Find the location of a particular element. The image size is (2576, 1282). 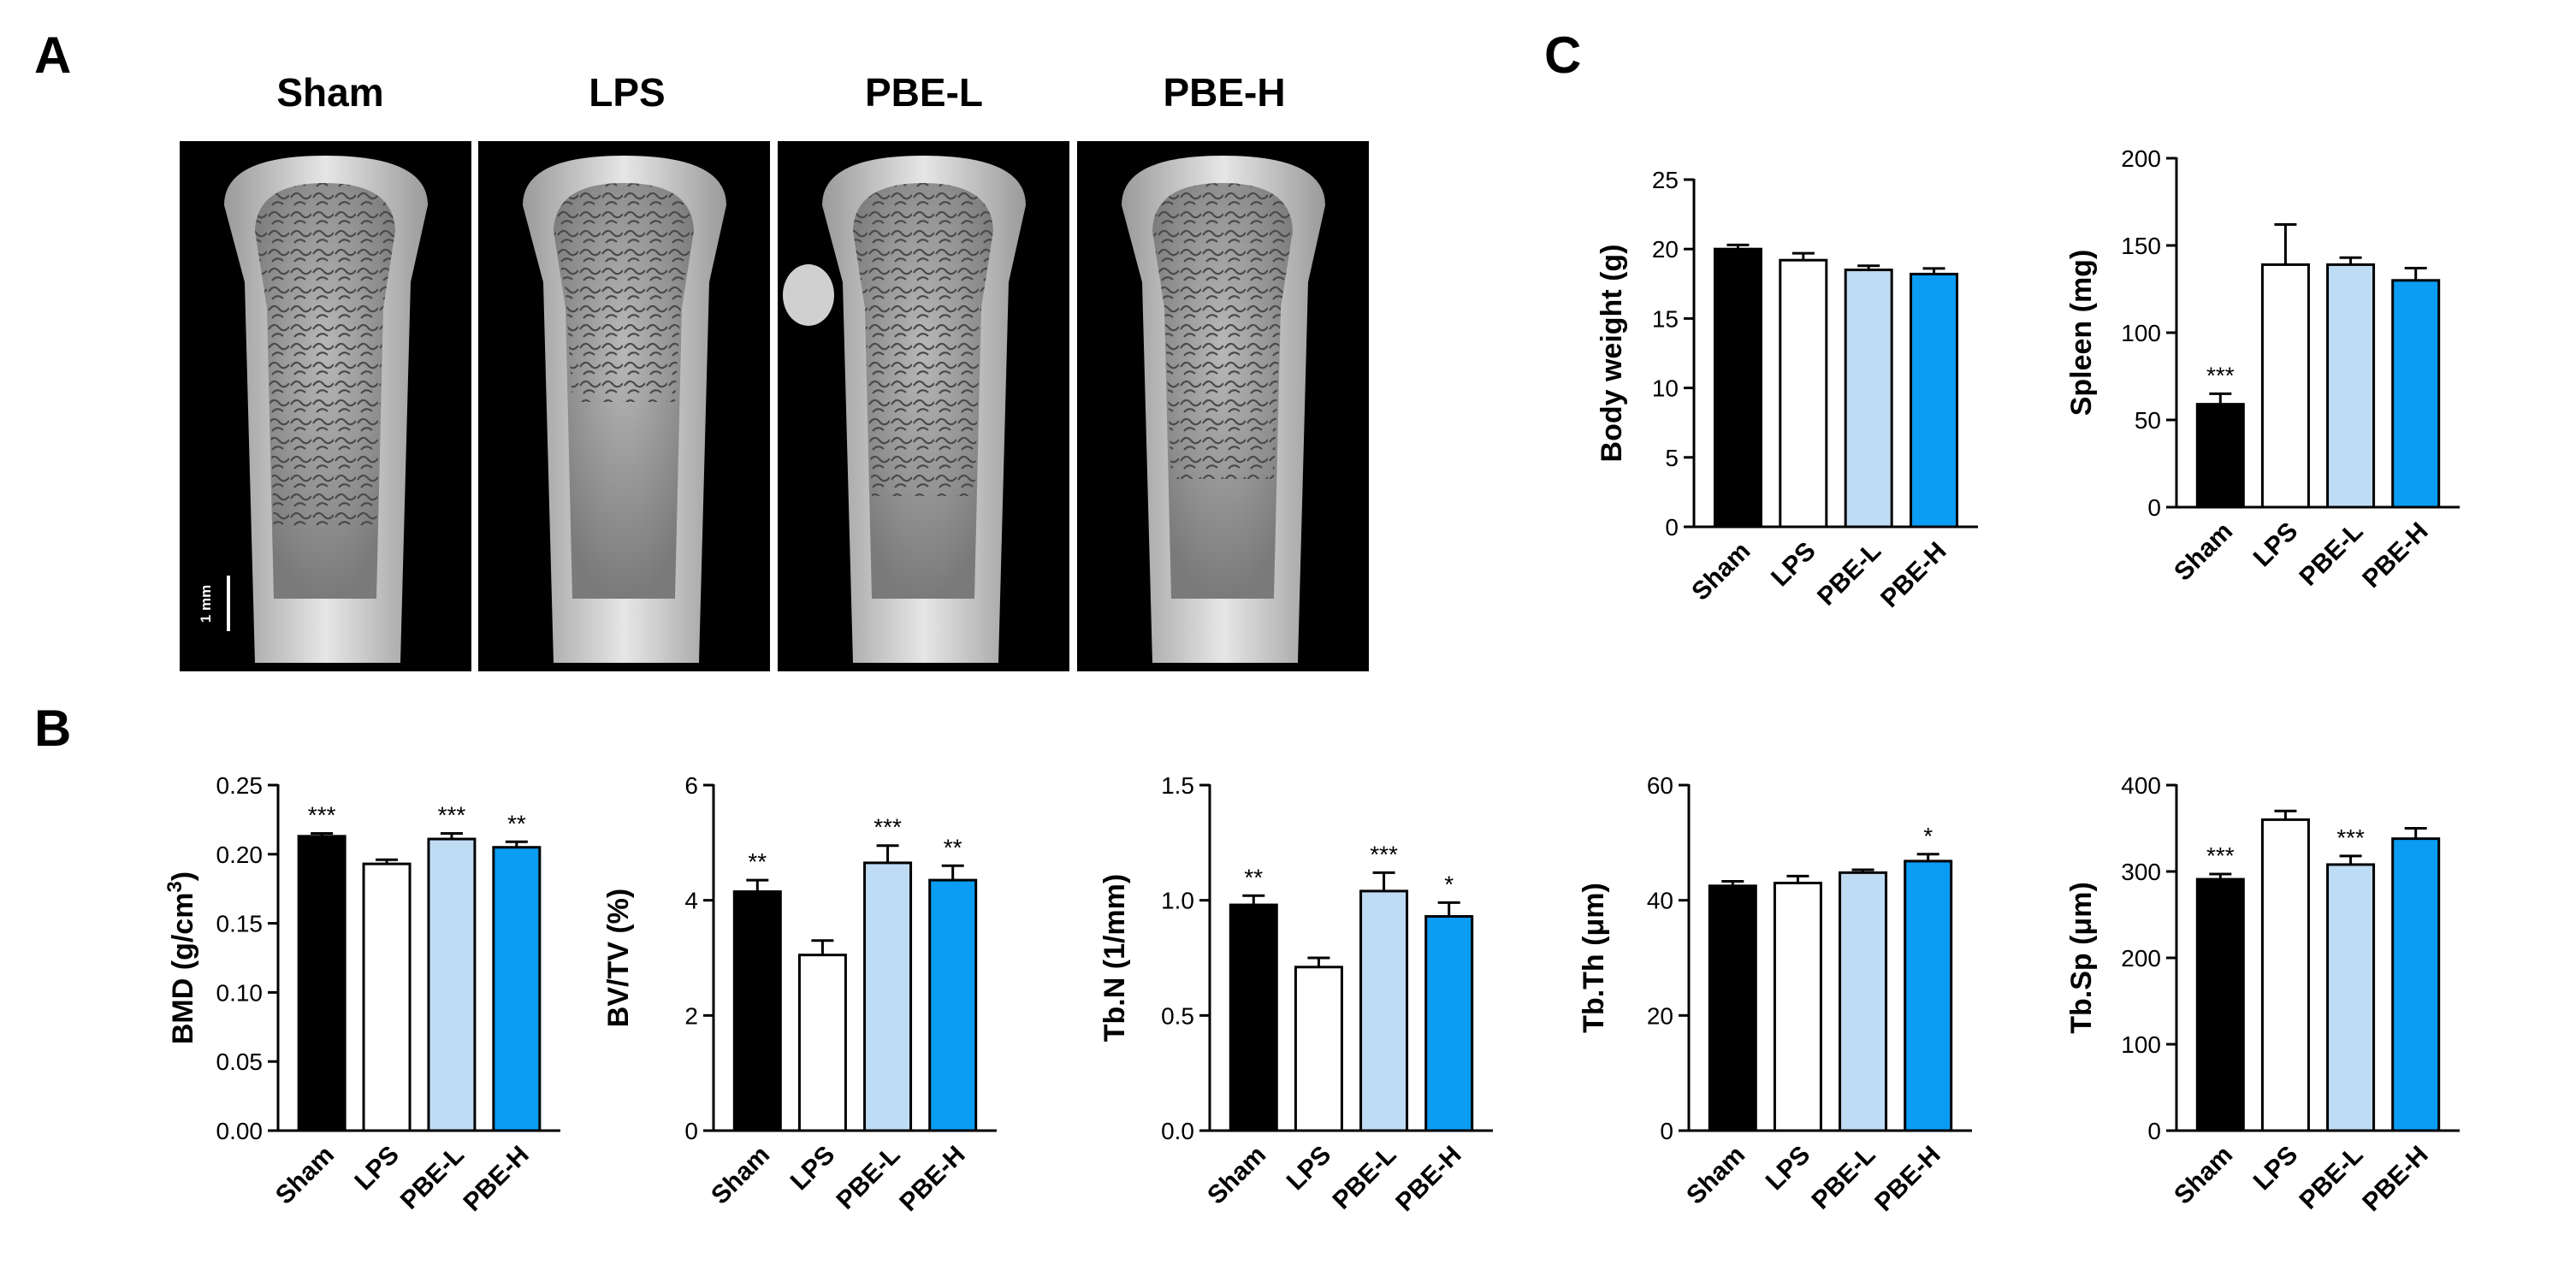

y-tick-label: 400 is located at coordinates (2141, 785).